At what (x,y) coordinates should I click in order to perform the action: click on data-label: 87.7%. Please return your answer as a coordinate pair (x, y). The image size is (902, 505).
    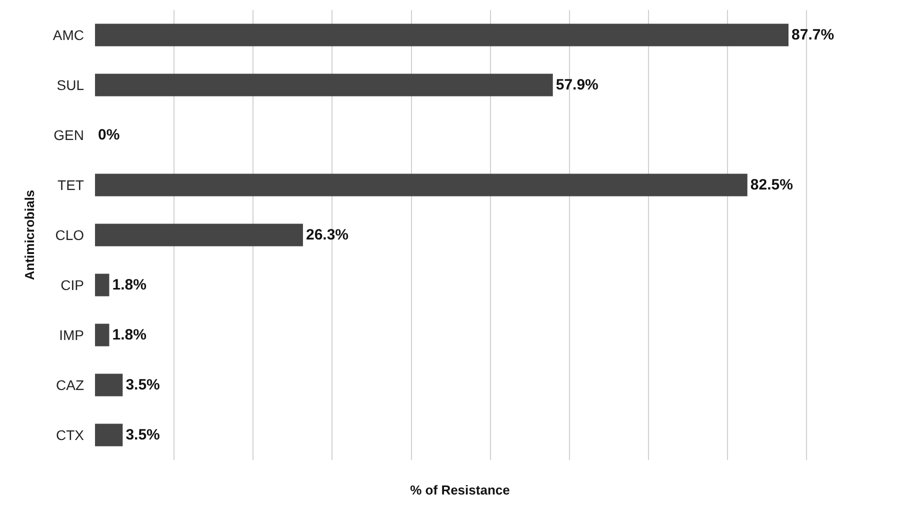
    Looking at the image, I should click on (813, 35).